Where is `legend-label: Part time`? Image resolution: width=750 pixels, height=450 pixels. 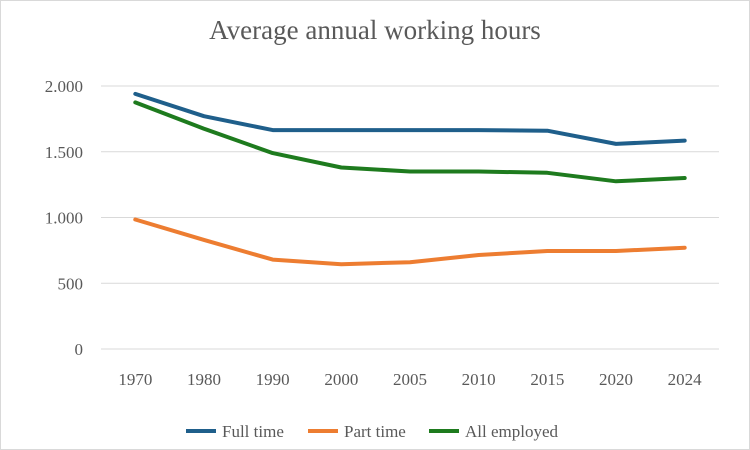 legend-label: Part time is located at coordinates (375, 431).